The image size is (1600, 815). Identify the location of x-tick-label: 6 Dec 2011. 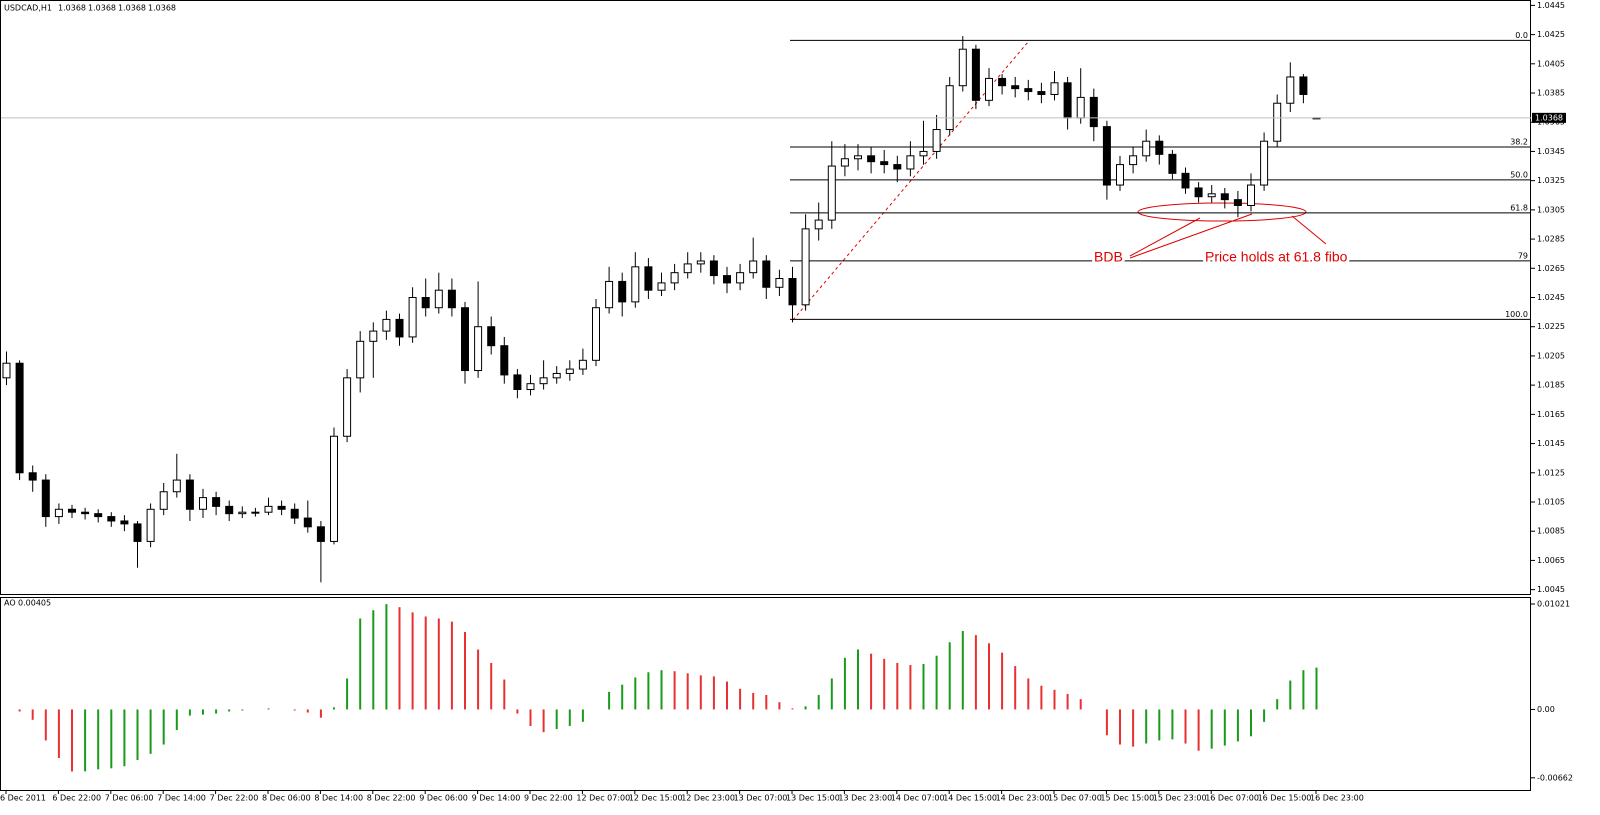
(23, 798).